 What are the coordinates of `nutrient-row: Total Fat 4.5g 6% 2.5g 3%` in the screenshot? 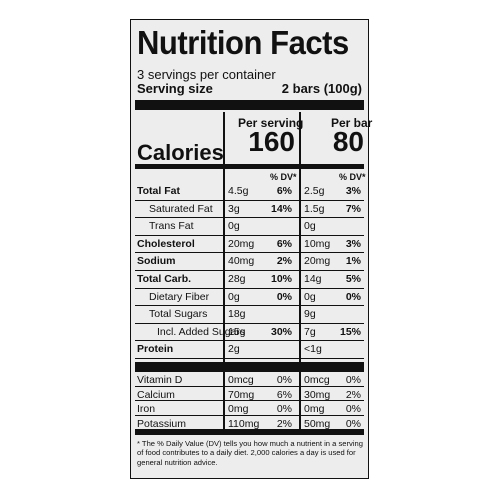 It's located at (249, 192).